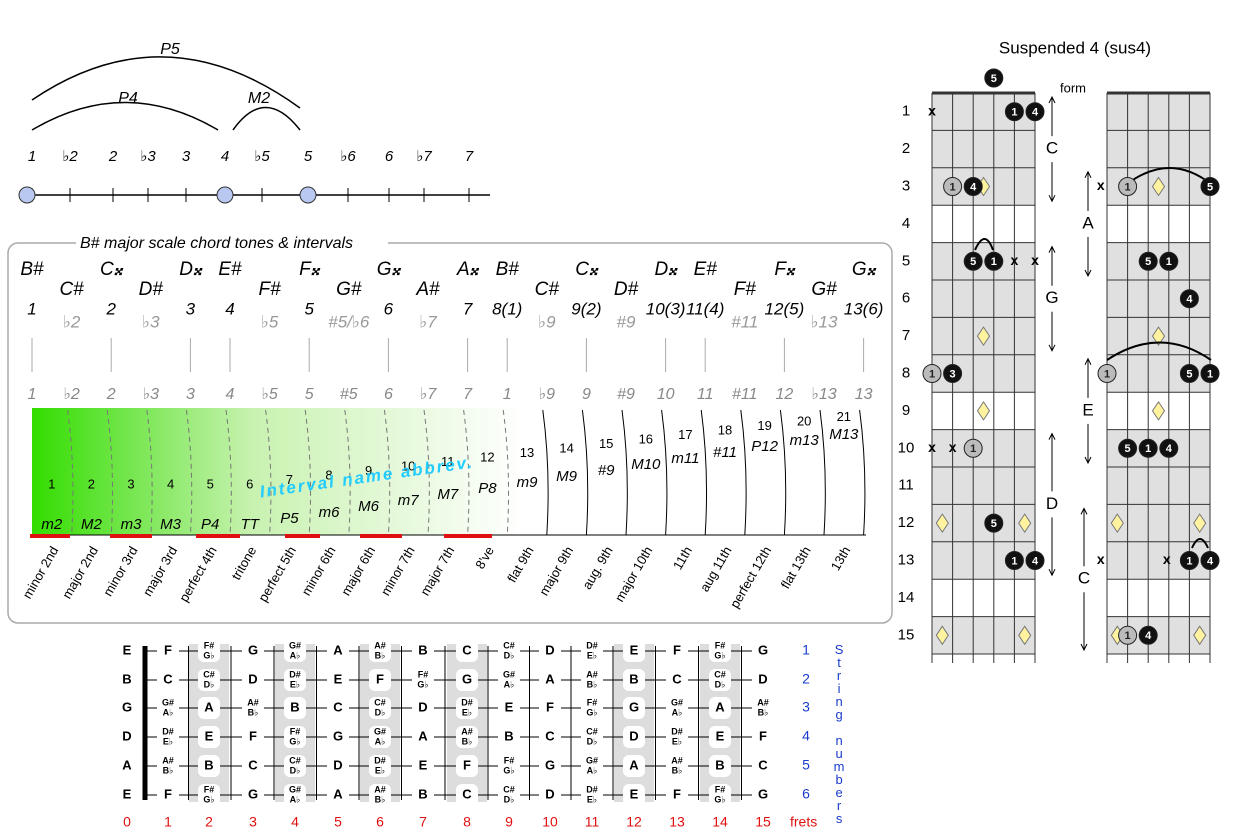 This screenshot has width=1236, height=838. Describe the element at coordinates (428, 321) in the screenshot. I see `degree: ♭7` at that location.